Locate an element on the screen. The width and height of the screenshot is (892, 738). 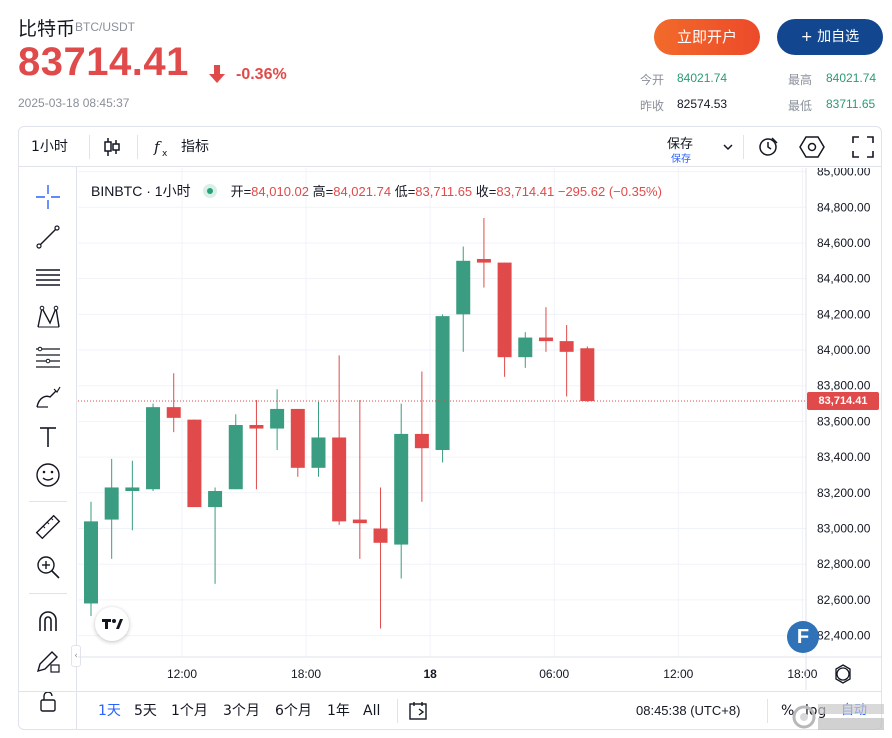
y-tick-label: 84,800.00 is located at coordinates (844, 207).